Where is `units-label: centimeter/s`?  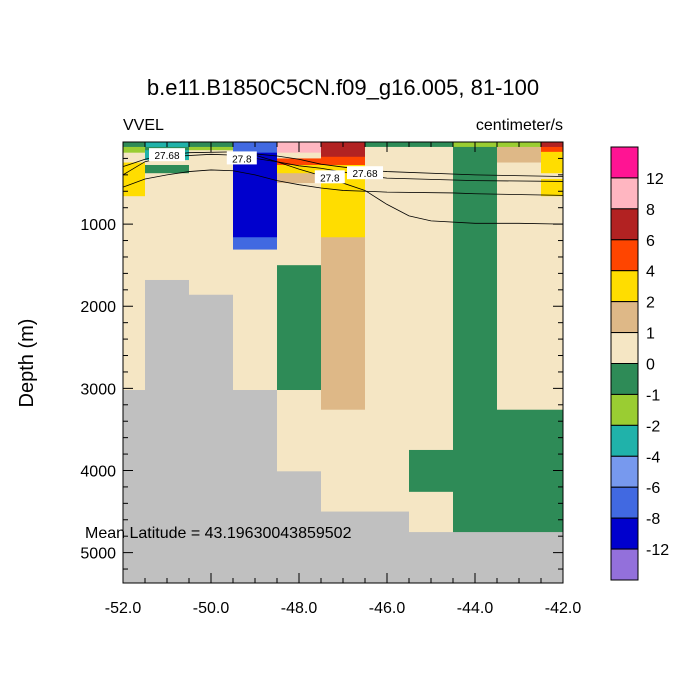 units-label: centimeter/s is located at coordinates (519, 125).